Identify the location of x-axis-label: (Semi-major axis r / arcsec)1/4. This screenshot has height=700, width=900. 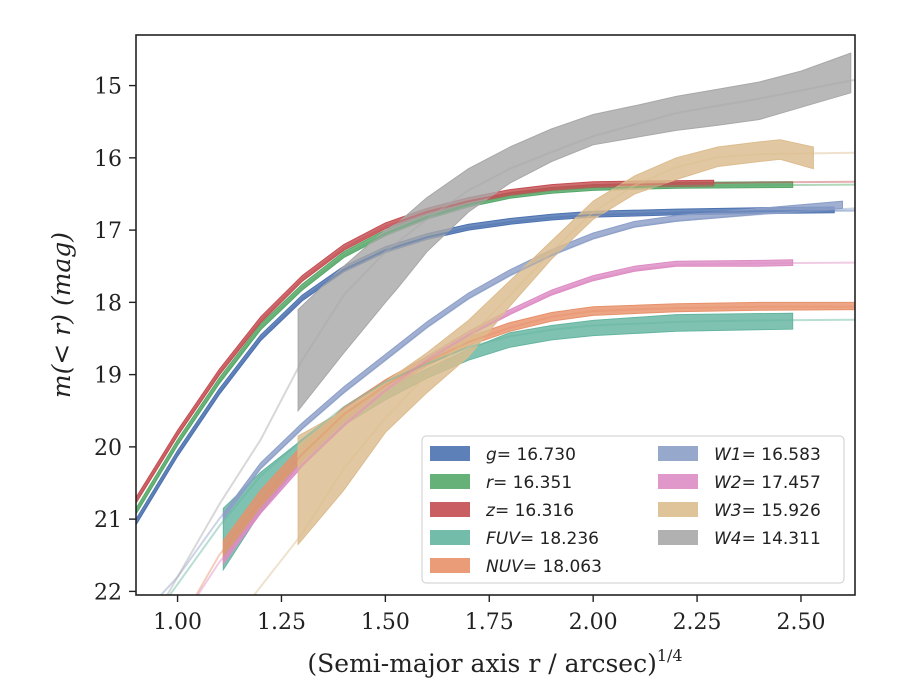
(494, 662).